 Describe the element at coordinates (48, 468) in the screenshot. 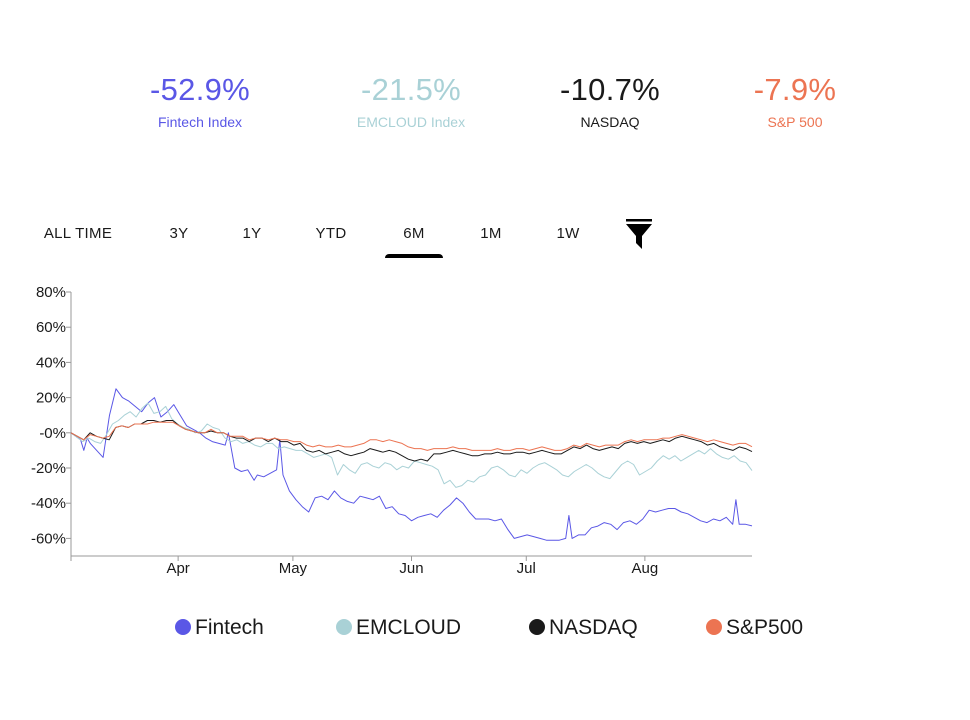

I see `y-tick-label: -20%` at that location.